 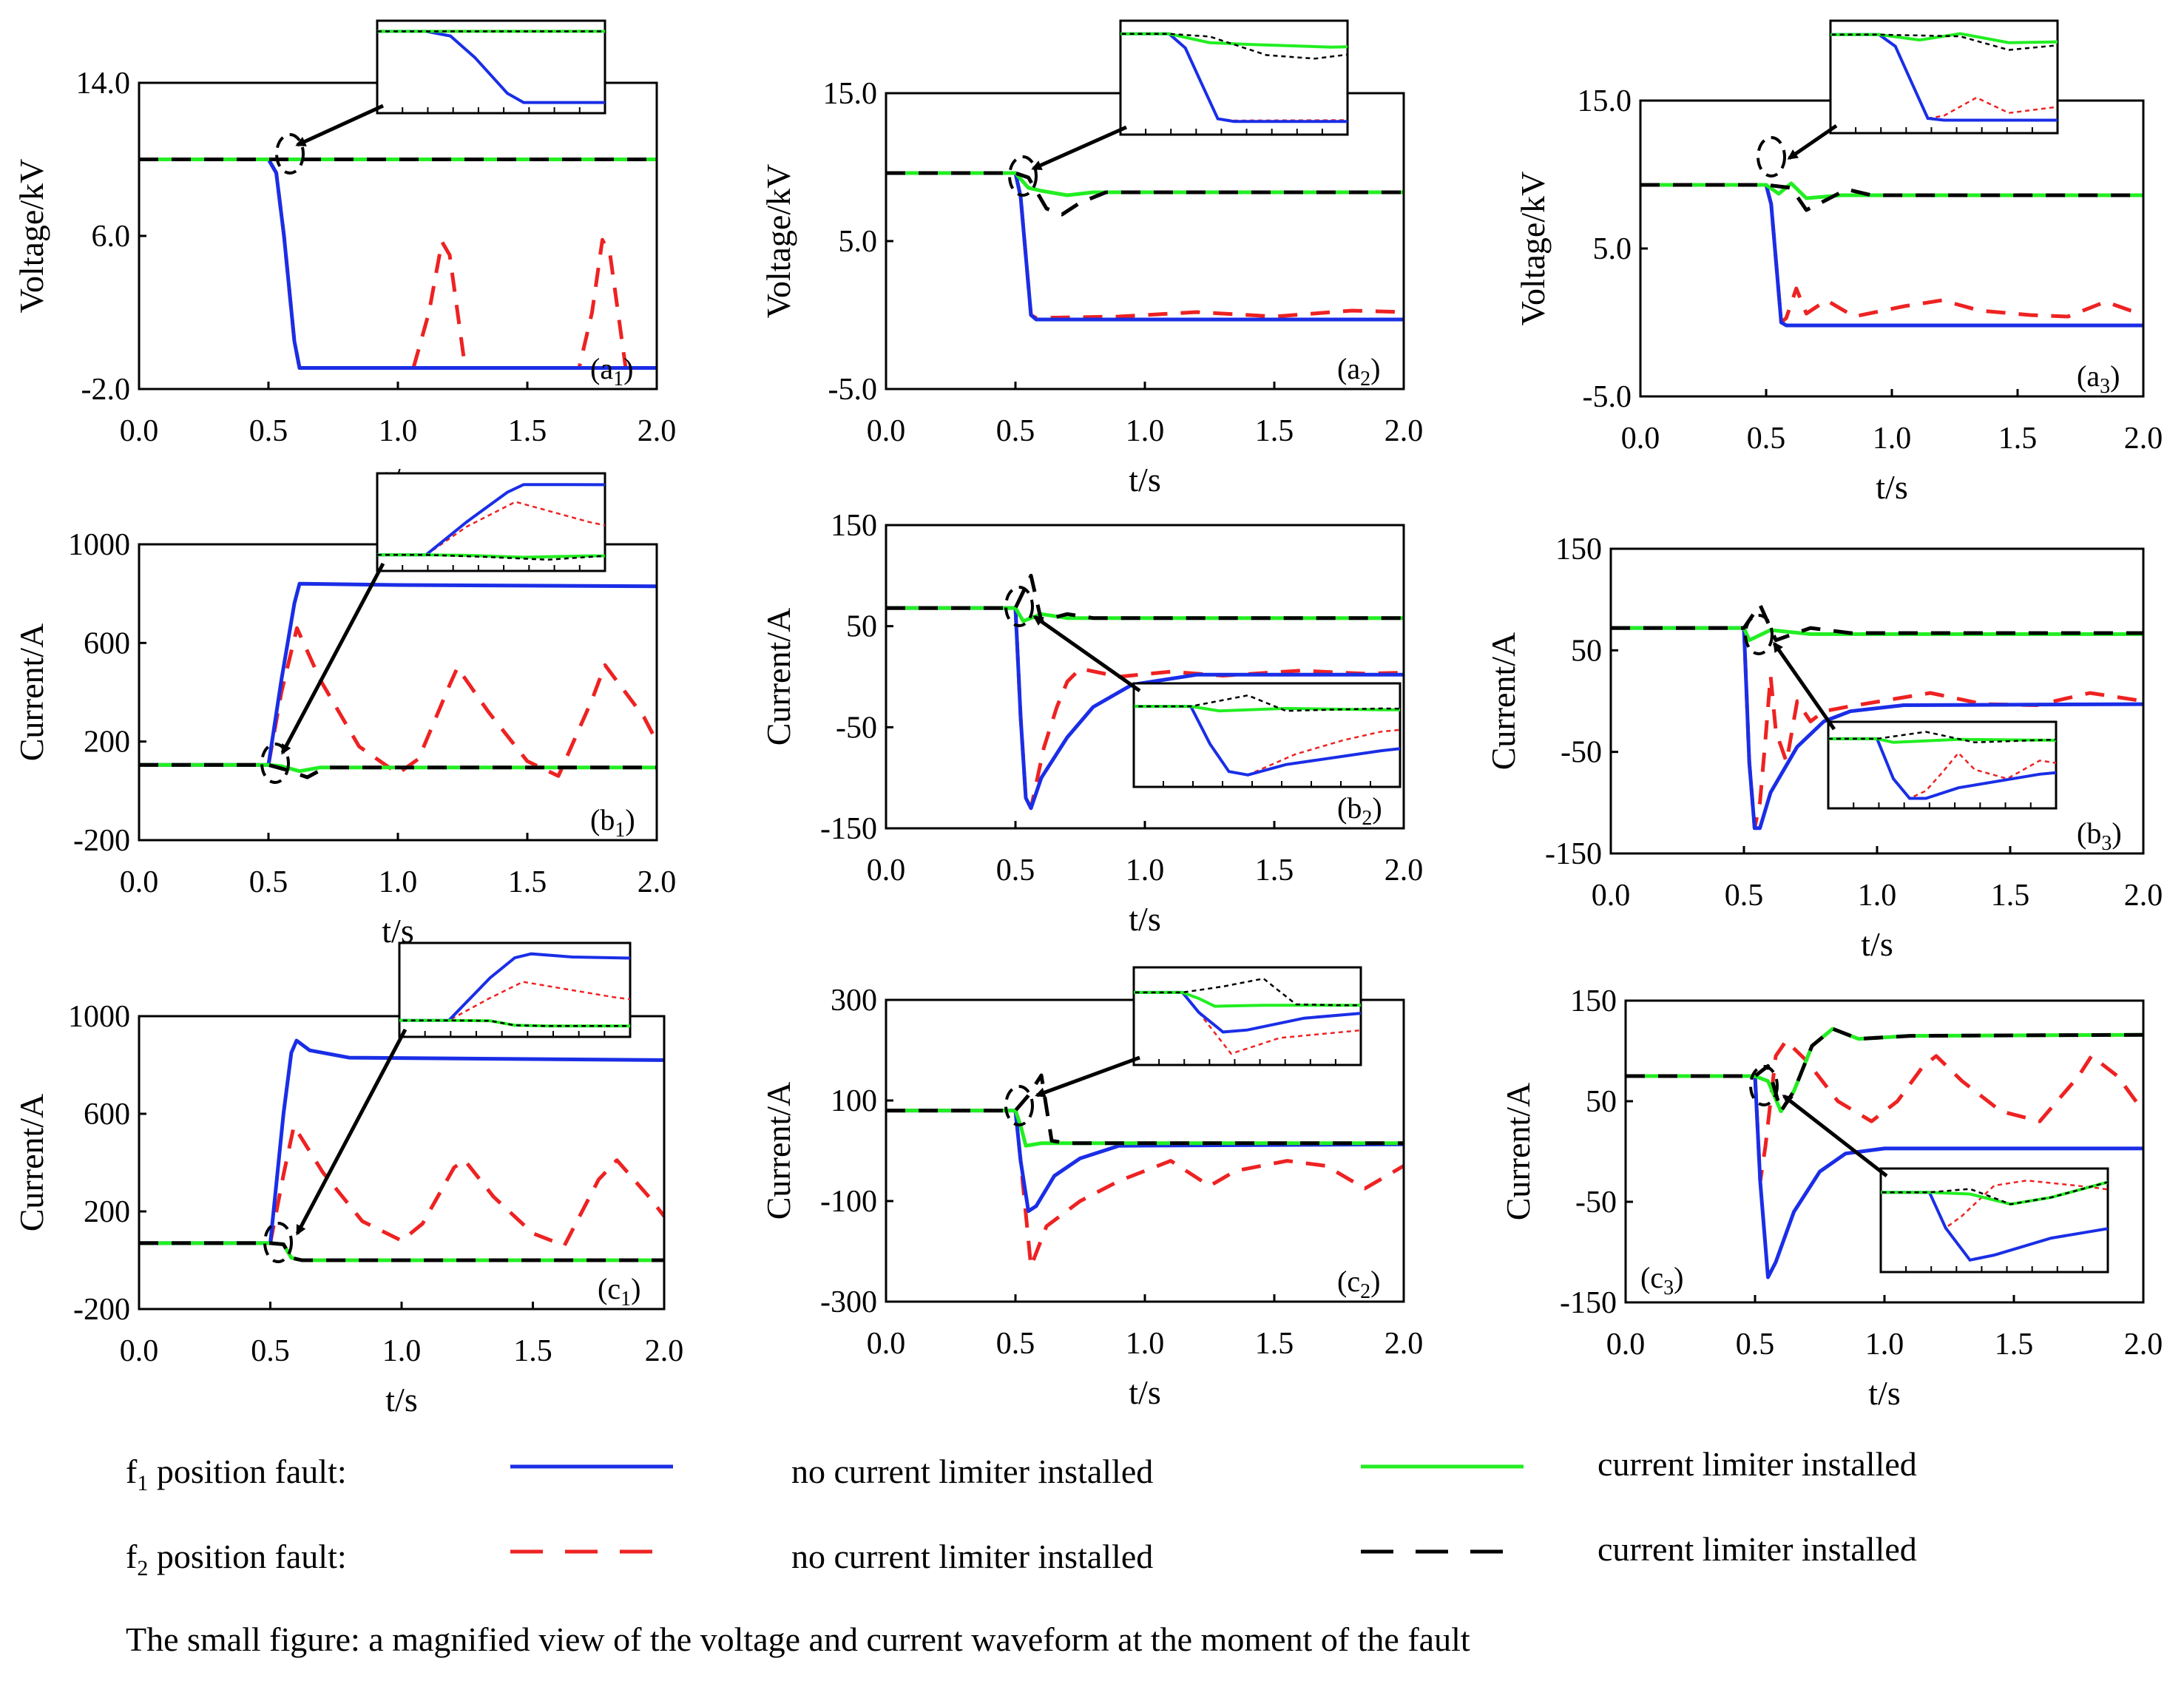 What do you see at coordinates (533, 1351) in the screenshot?
I see `xtick-label-c1: 1.5` at bounding box center [533, 1351].